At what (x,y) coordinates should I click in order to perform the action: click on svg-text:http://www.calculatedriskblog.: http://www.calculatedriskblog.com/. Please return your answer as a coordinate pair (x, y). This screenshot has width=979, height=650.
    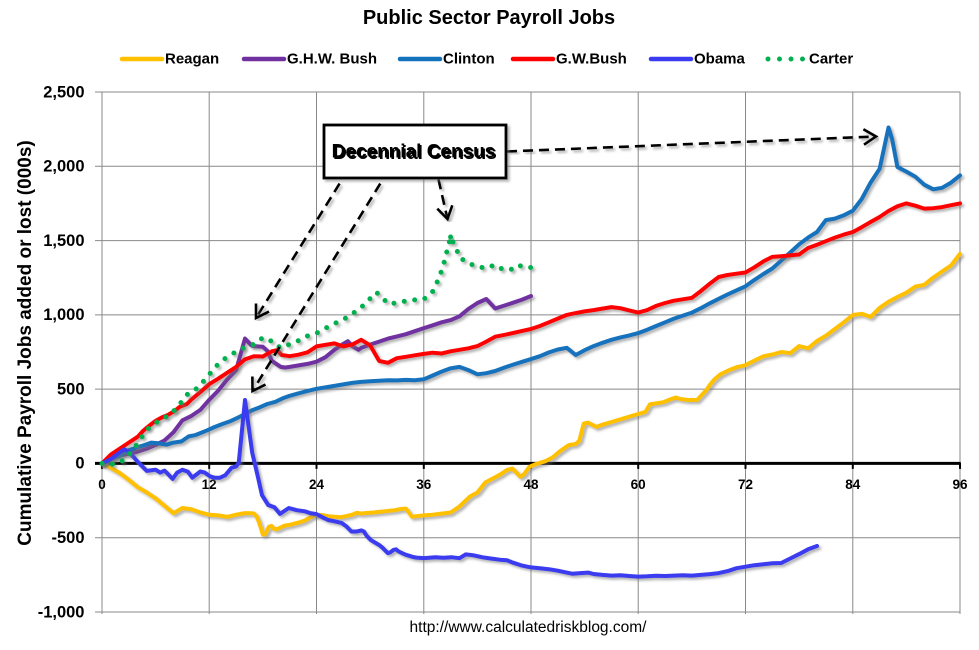
    Looking at the image, I should click on (529, 627).